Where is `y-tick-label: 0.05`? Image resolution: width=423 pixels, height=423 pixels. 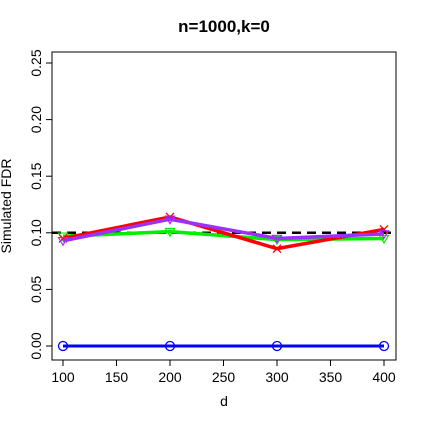 y-tick-label: 0.05 is located at coordinates (36, 289).